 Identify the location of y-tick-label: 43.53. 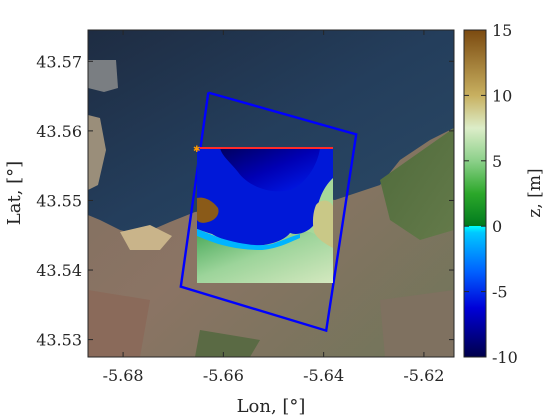
(59, 340).